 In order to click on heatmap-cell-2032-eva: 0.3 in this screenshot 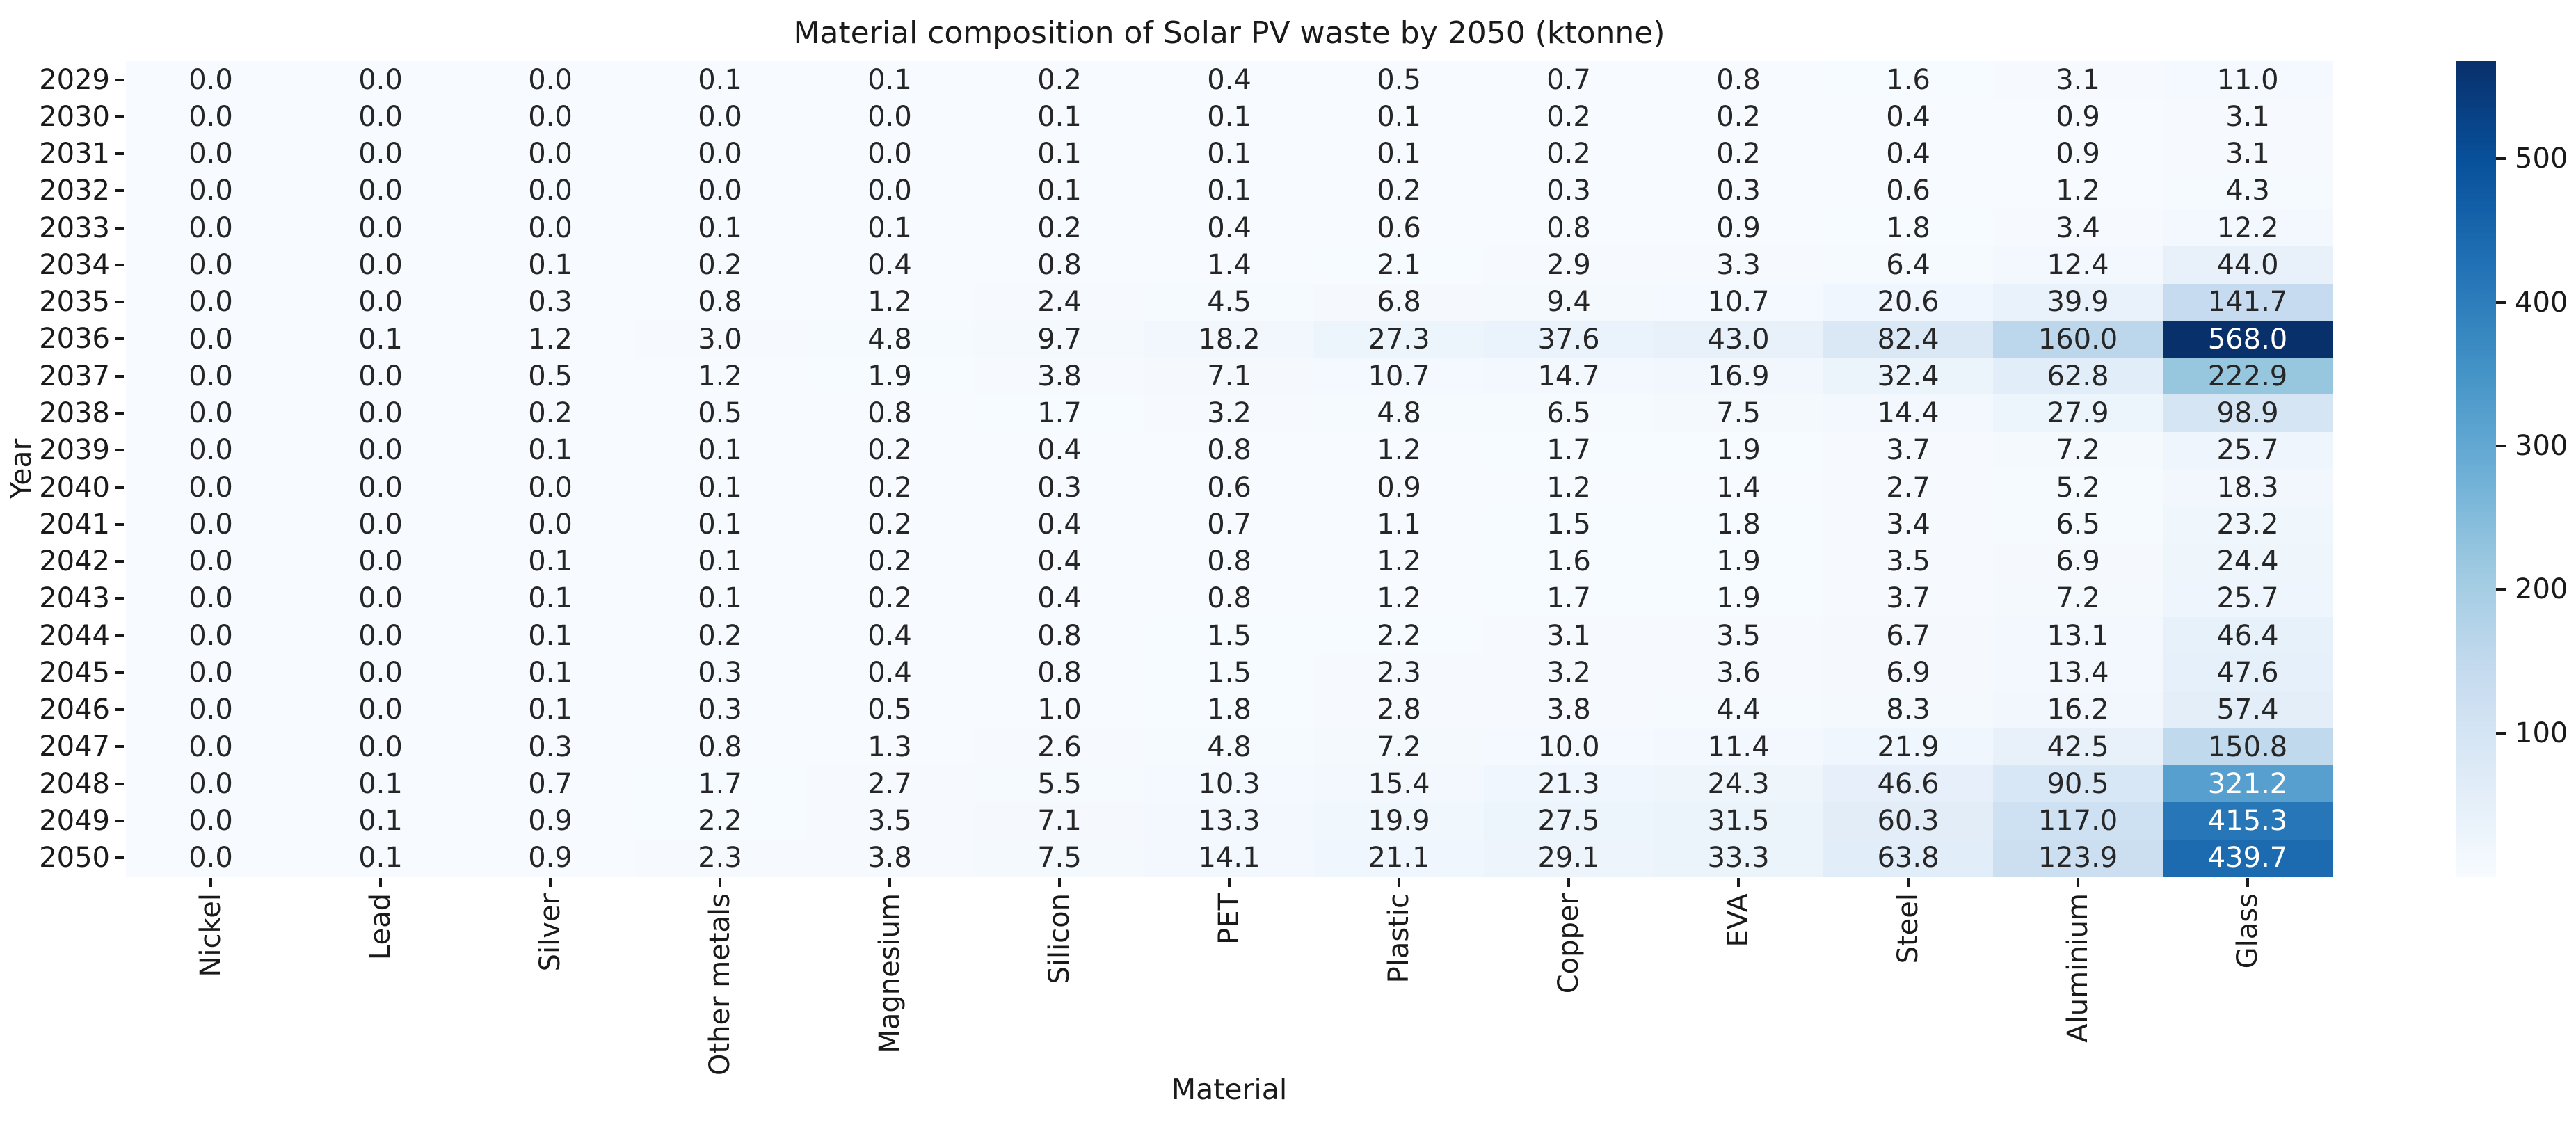, I will do `click(1738, 191)`.